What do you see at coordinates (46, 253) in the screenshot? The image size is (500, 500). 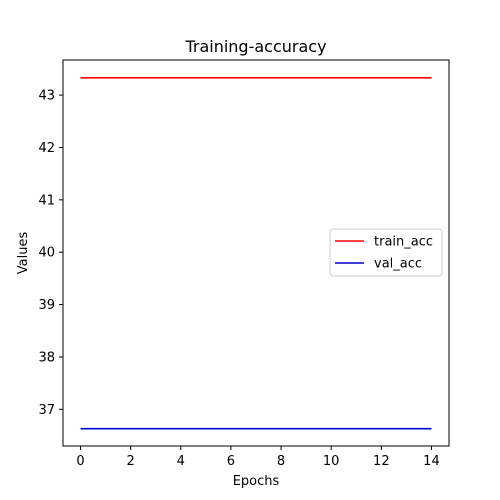 I see `y-tick-label: 40` at bounding box center [46, 253].